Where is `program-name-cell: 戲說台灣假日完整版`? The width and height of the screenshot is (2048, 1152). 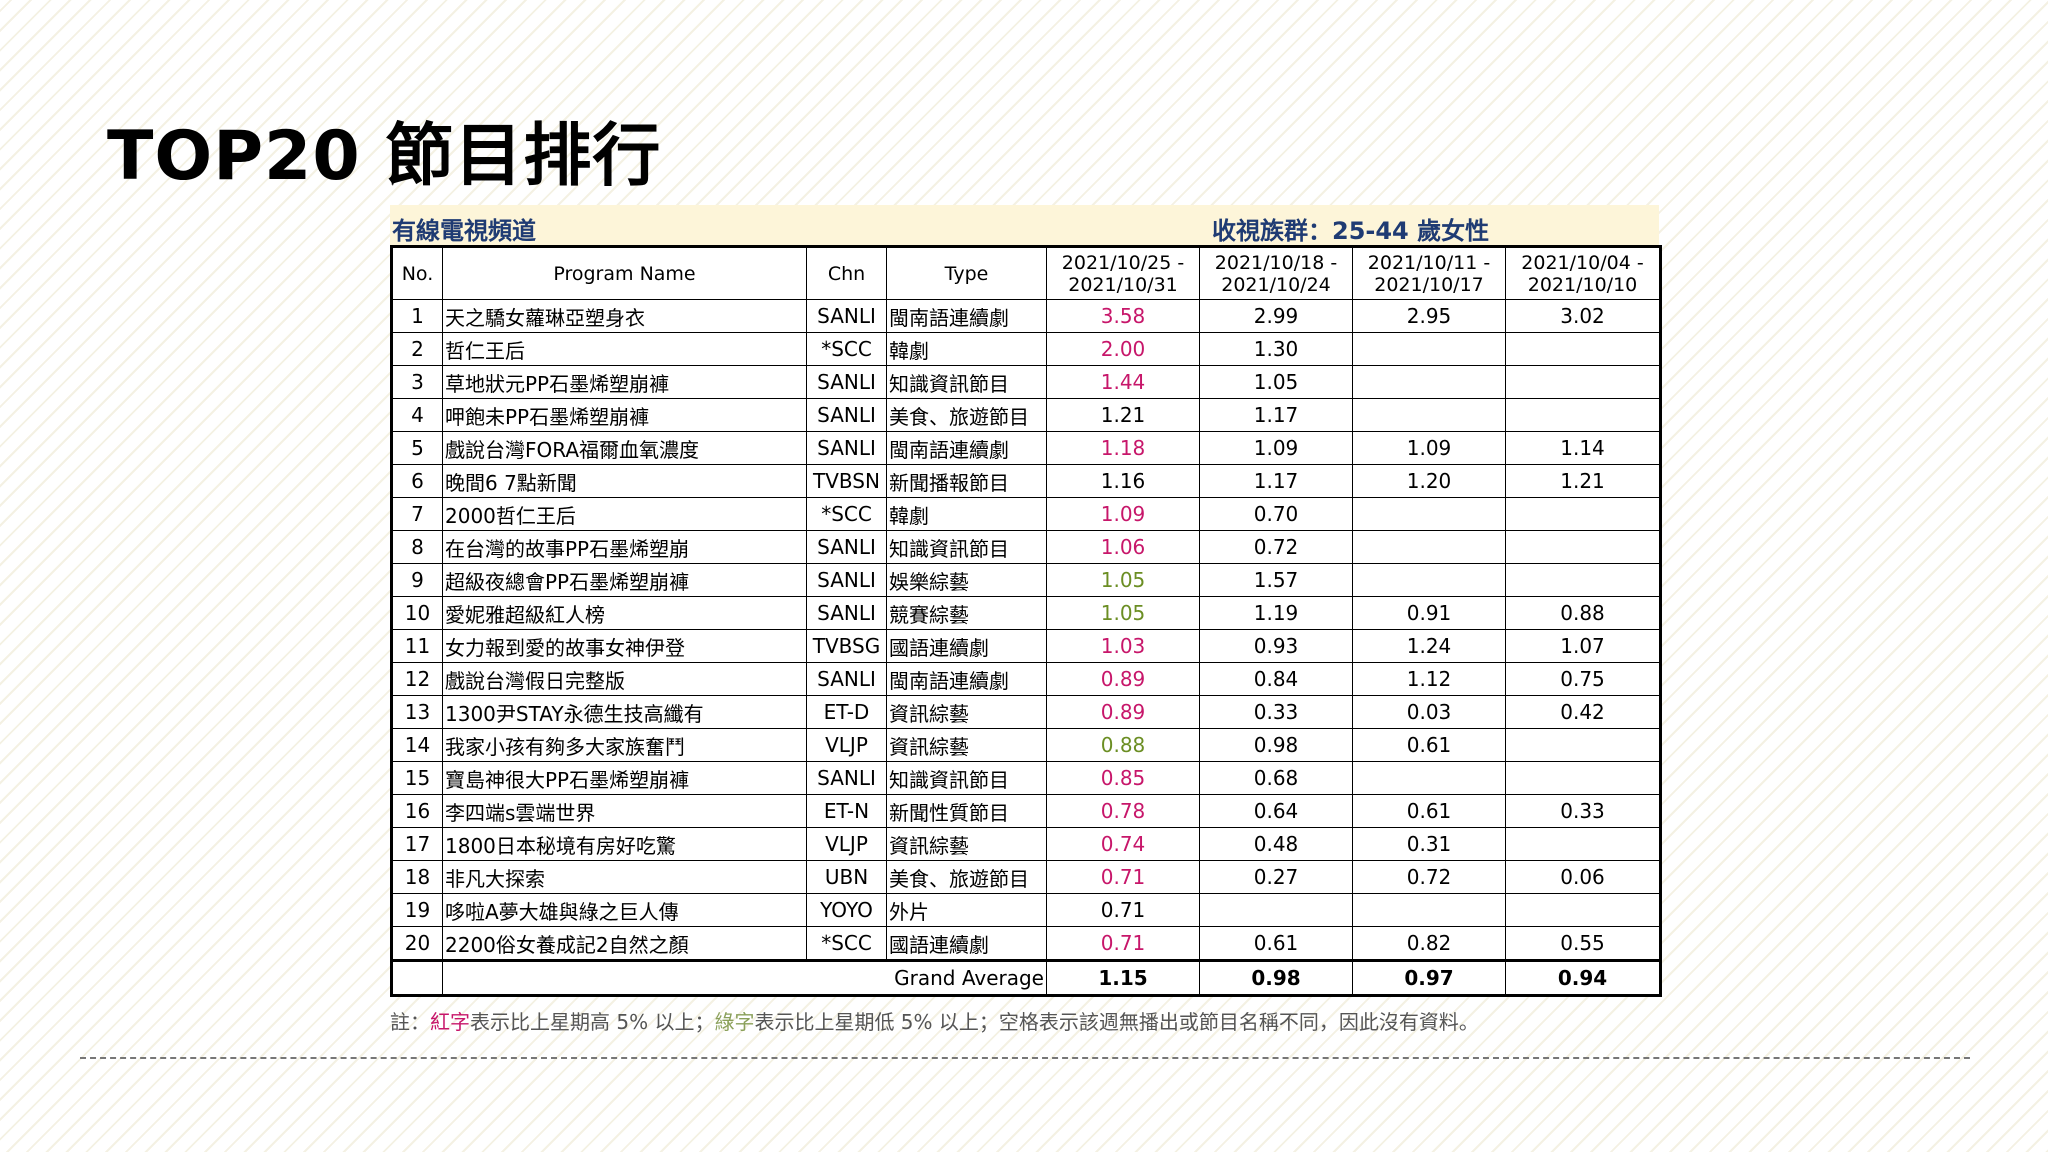
program-name-cell: 戲說台灣假日完整版 is located at coordinates (624, 679).